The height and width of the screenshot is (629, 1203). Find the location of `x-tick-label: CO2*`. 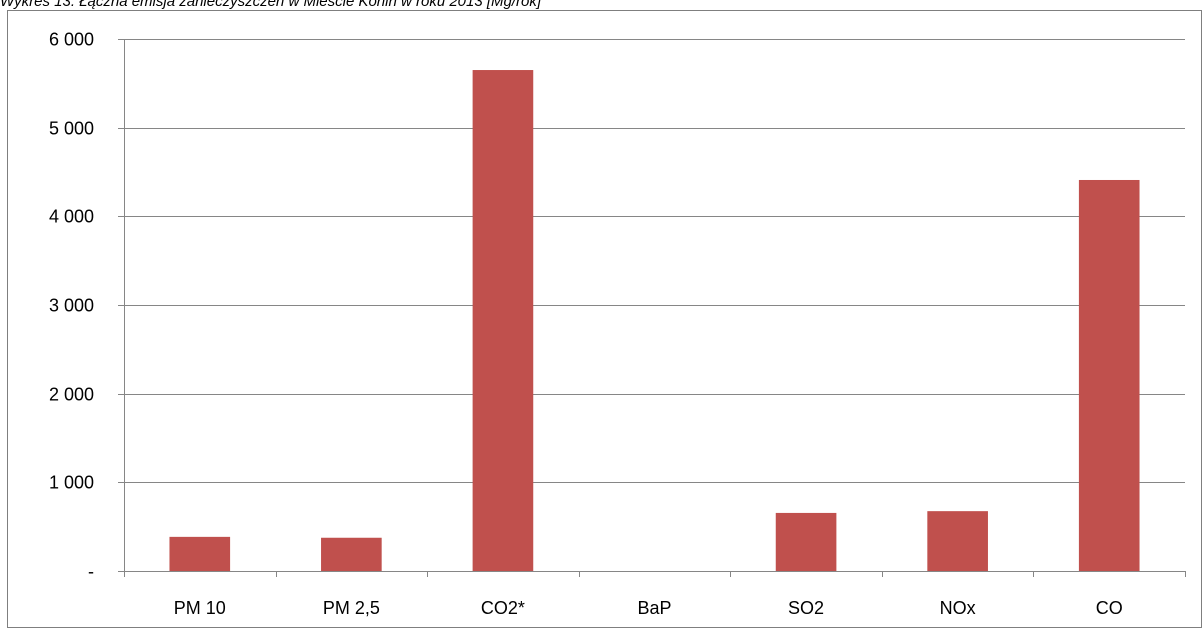

x-tick-label: CO2* is located at coordinates (503, 608).